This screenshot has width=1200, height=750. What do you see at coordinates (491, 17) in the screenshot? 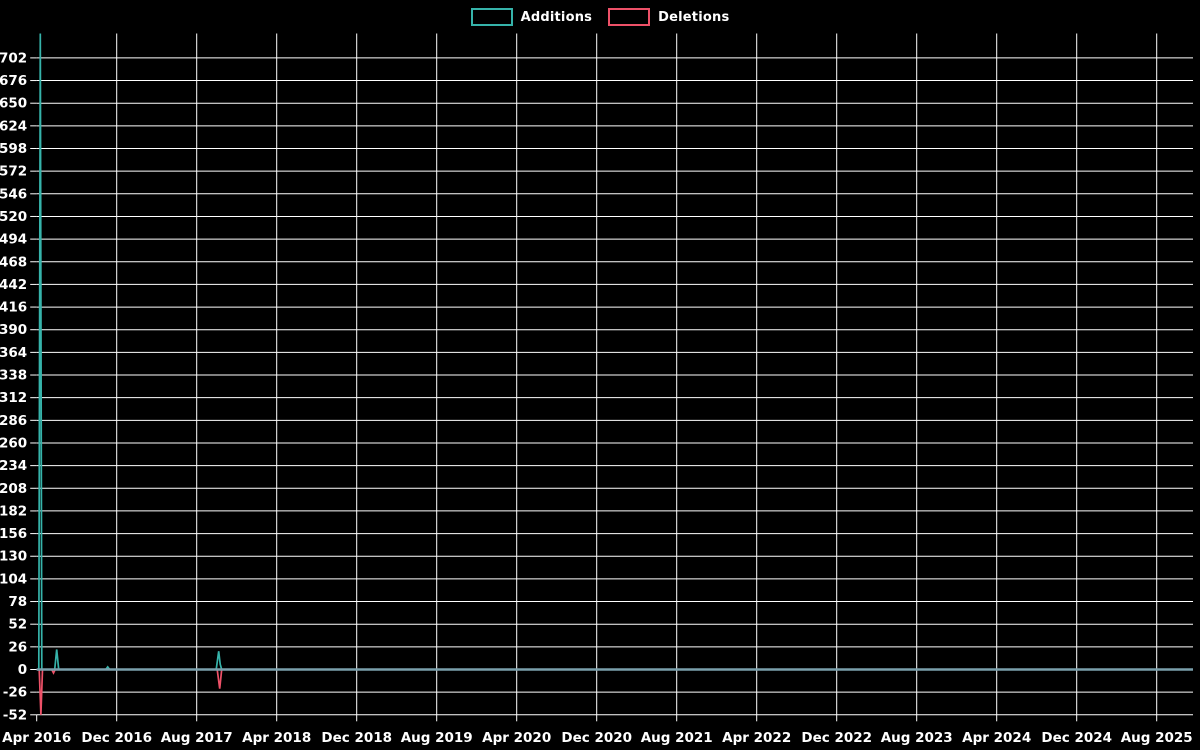
I see `additions-swatch-icon` at bounding box center [491, 17].